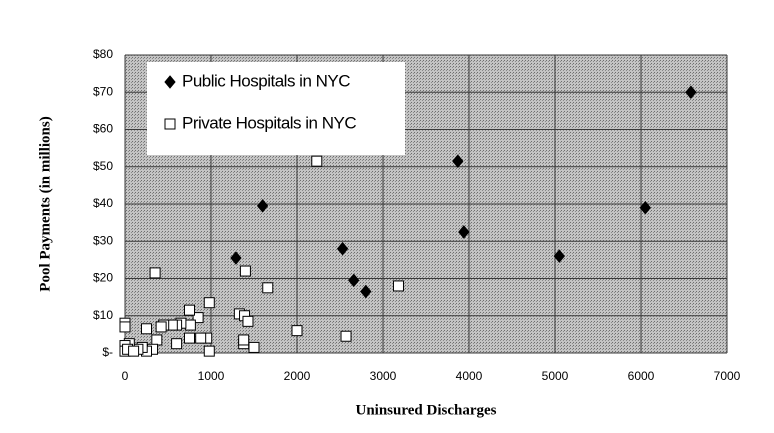  I want to click on y-axis-label: Pool Payments (in millions), so click(45, 203).